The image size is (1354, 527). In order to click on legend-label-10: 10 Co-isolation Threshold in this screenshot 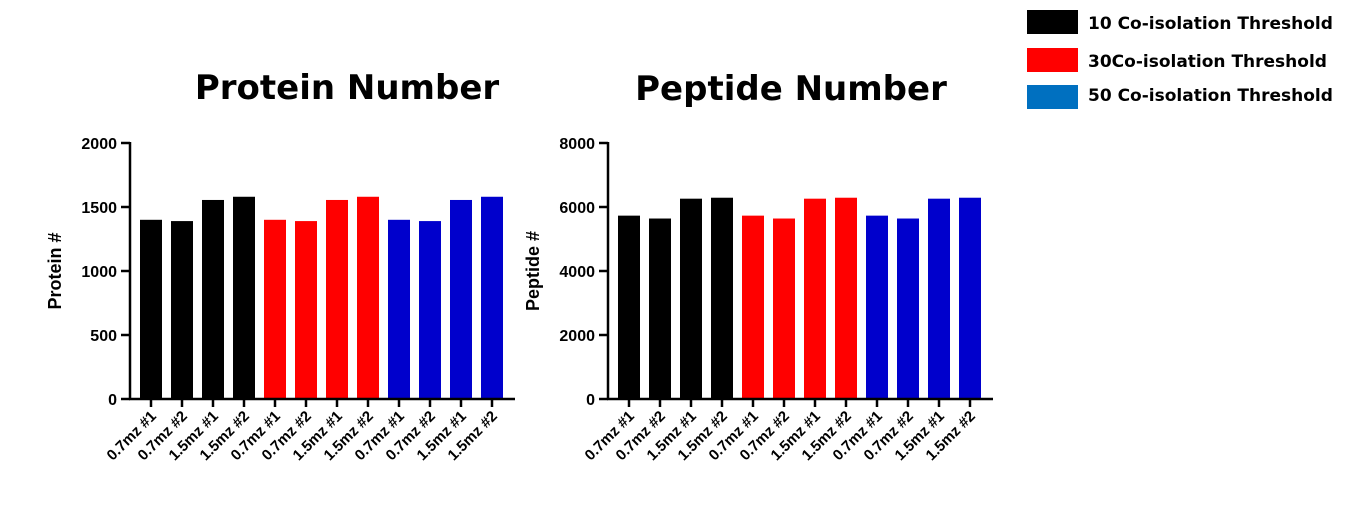, I will do `click(1210, 24)`.